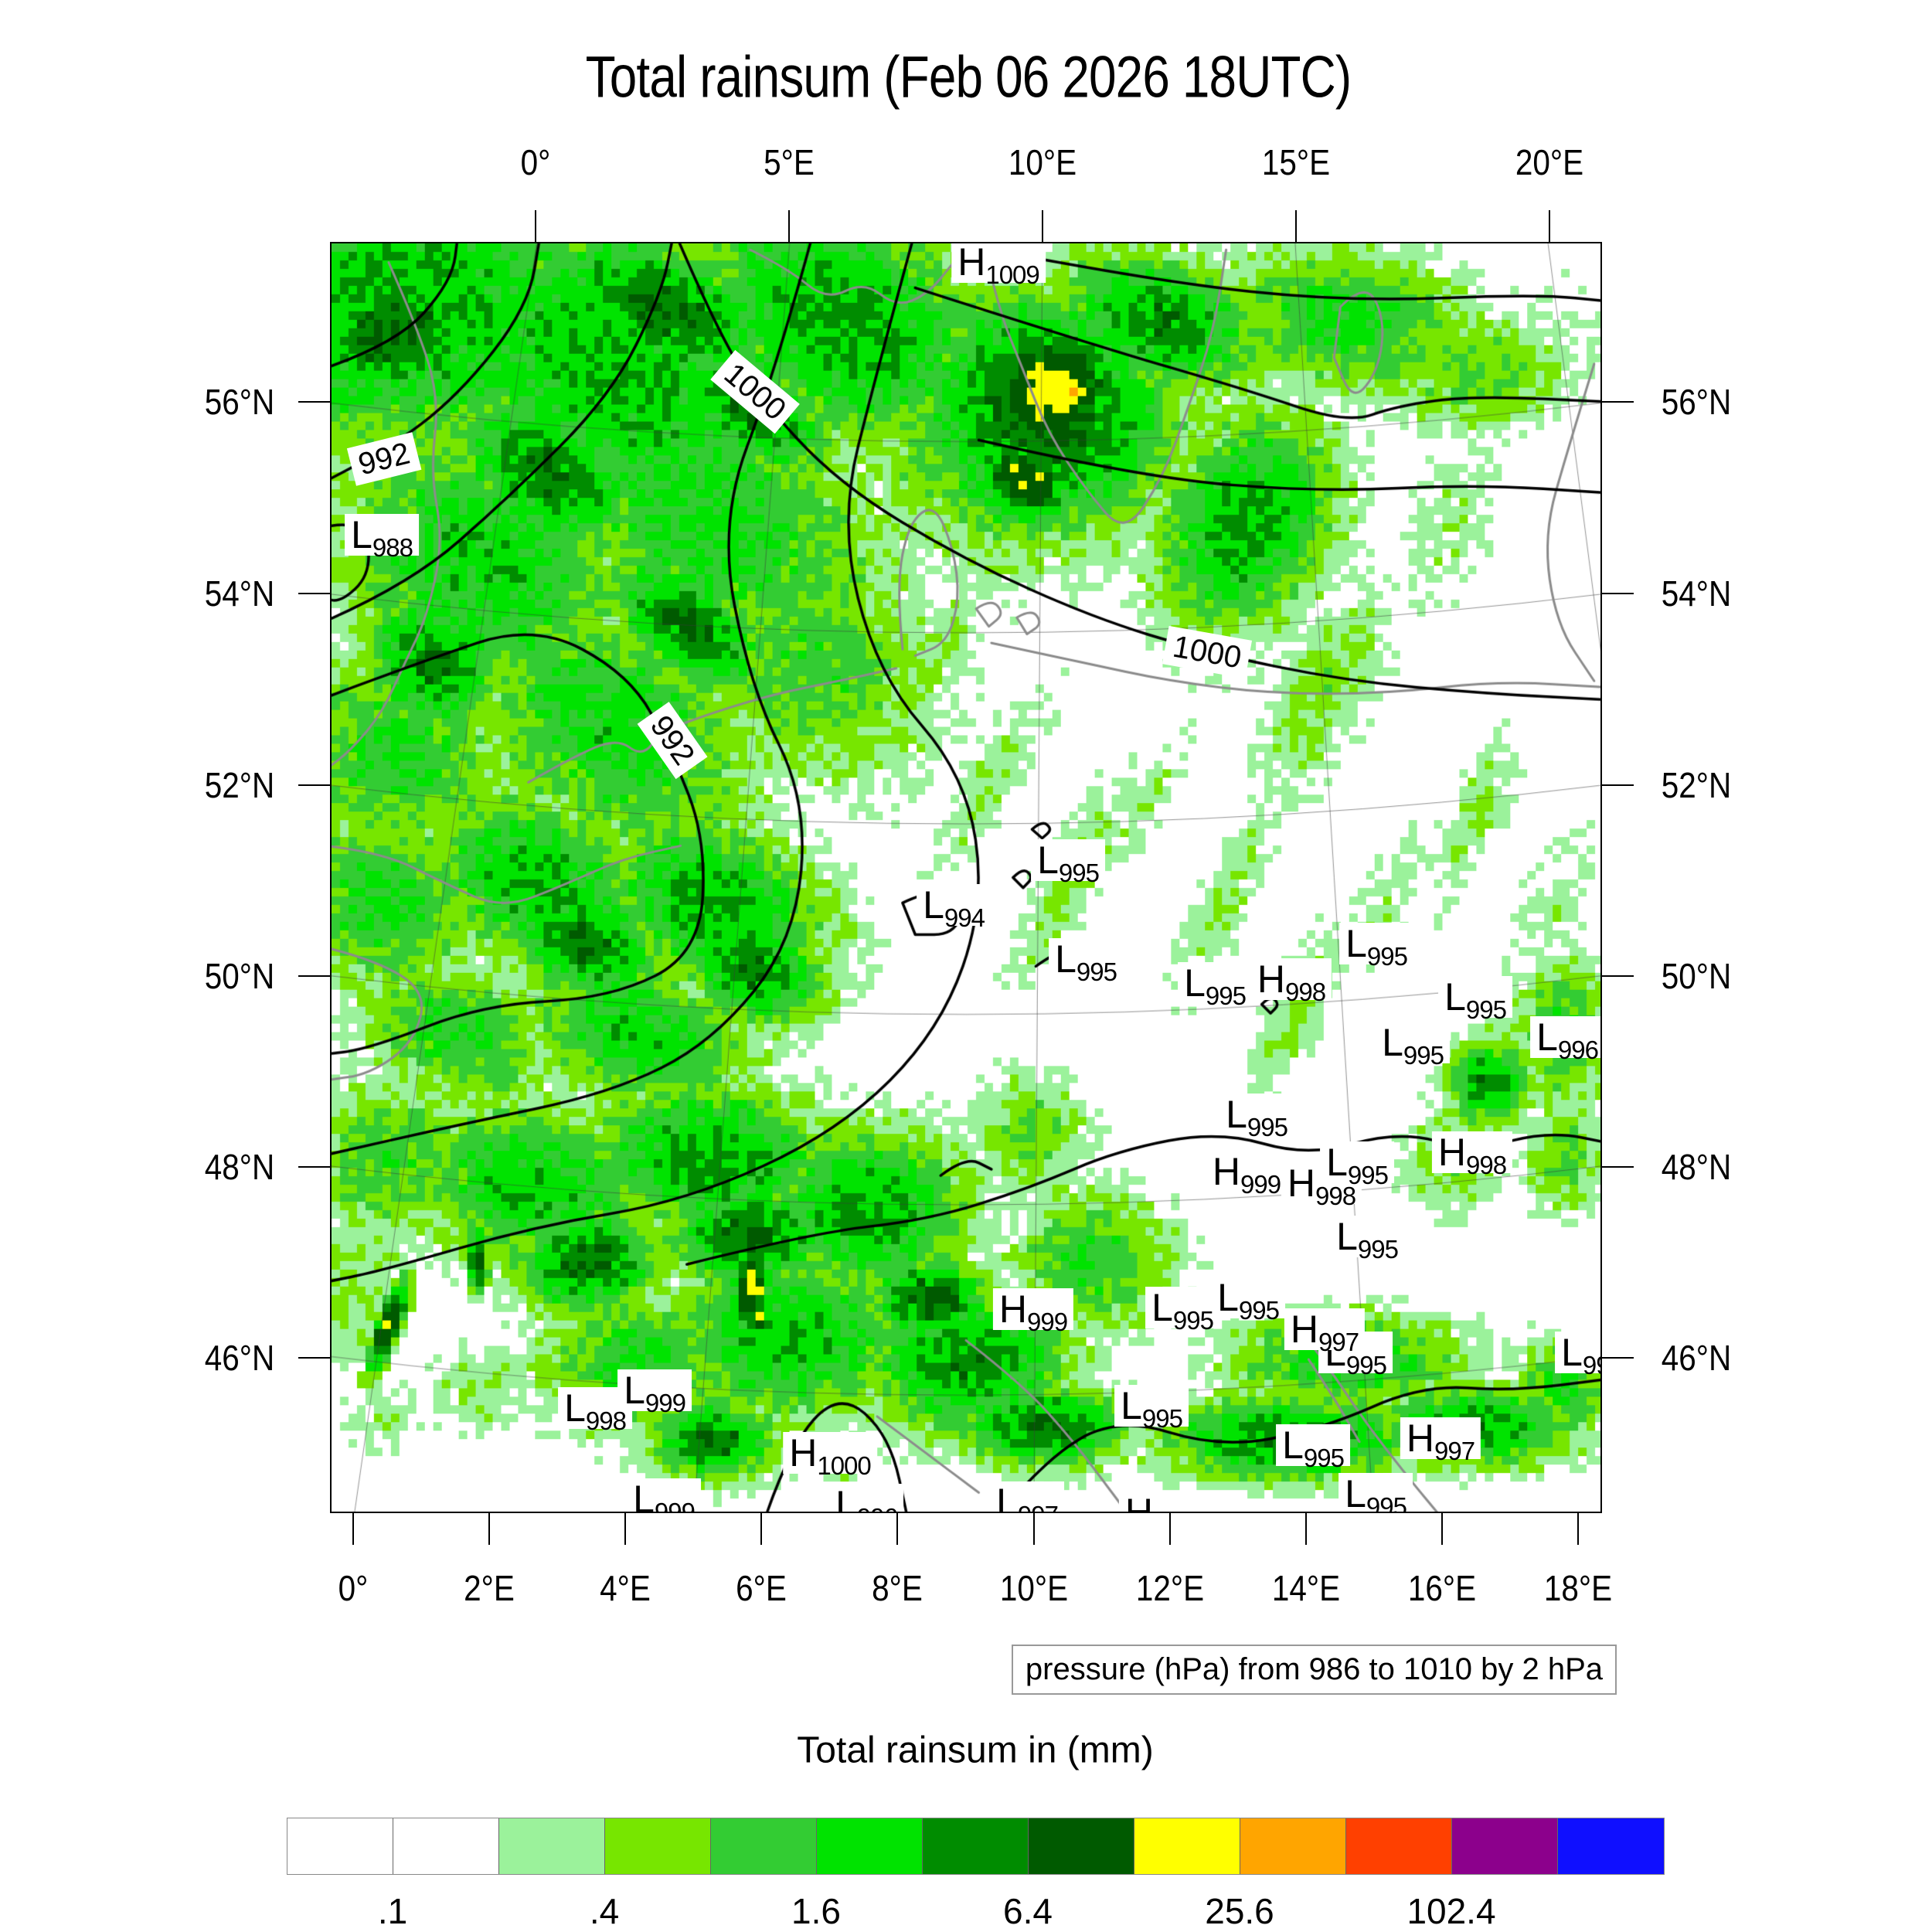 This screenshot has width=1932, height=1932. Describe the element at coordinates (353, 1588) in the screenshot. I see `bottom-axis-label: 0°` at that location.